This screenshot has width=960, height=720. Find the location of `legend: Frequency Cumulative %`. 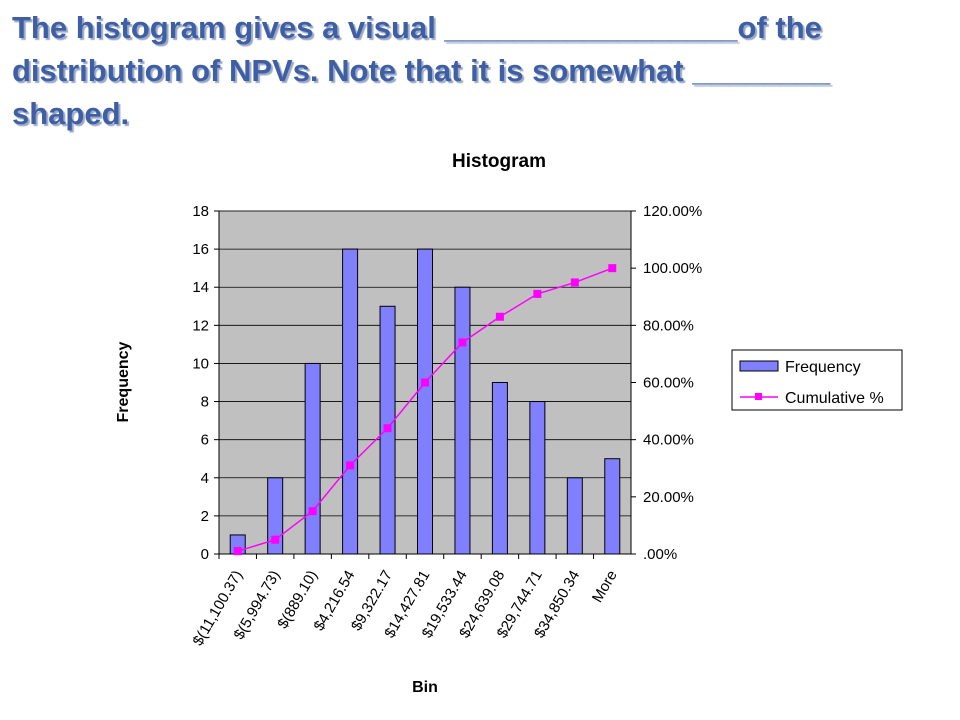

legend: Frequency Cumulative % is located at coordinates (817, 380).